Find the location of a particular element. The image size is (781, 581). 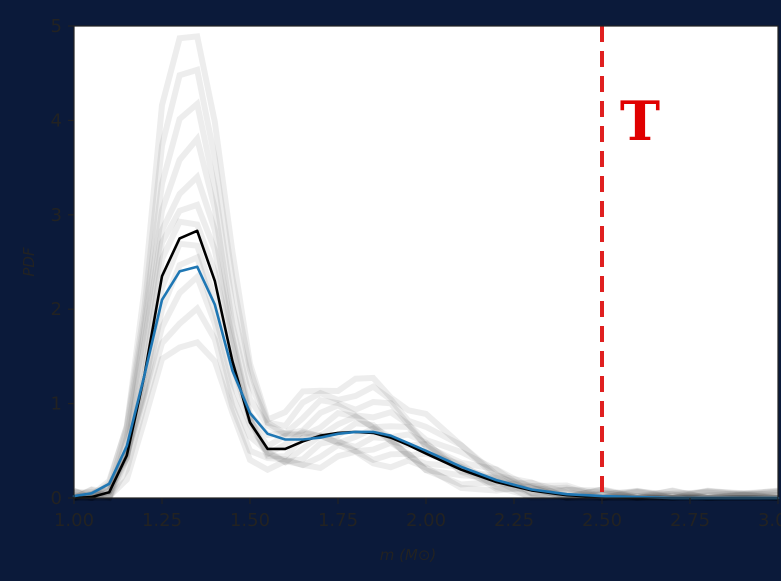

x-tick-label: 2.75 is located at coordinates (690, 520).